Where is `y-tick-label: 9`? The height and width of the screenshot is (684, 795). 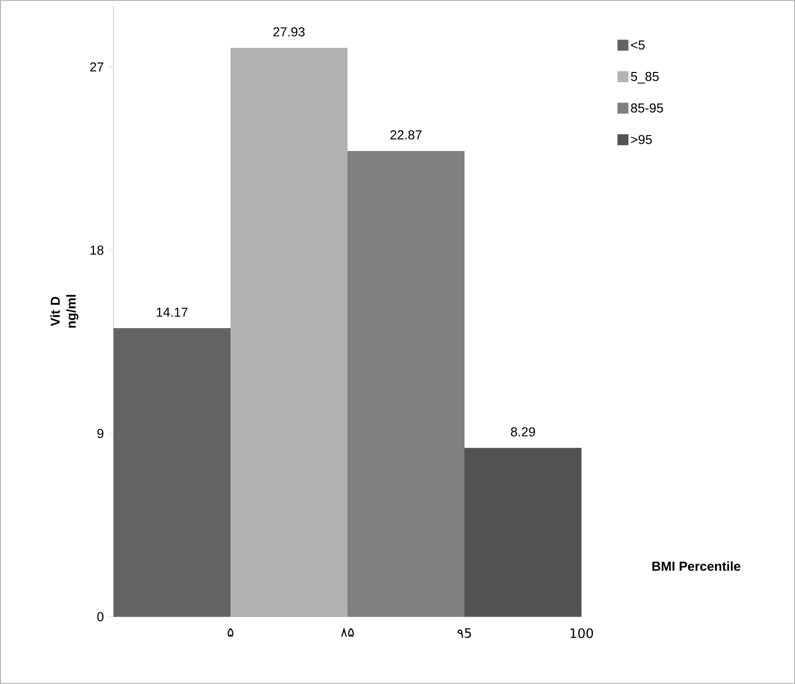
y-tick-label: 9 is located at coordinates (100, 433).